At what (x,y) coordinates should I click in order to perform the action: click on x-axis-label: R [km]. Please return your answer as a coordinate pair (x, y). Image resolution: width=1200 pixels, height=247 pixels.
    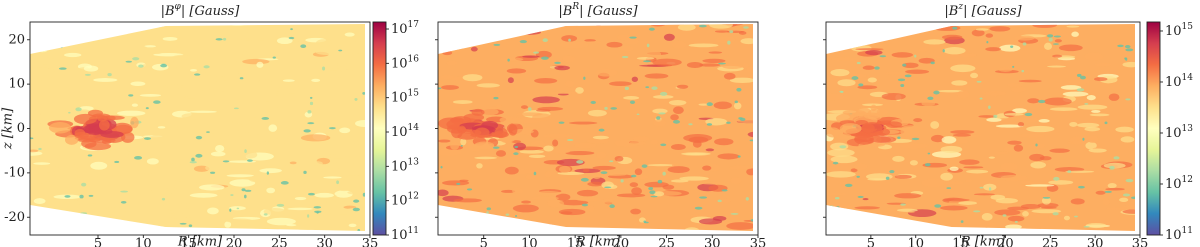
    Looking at the image, I should click on (598, 241).